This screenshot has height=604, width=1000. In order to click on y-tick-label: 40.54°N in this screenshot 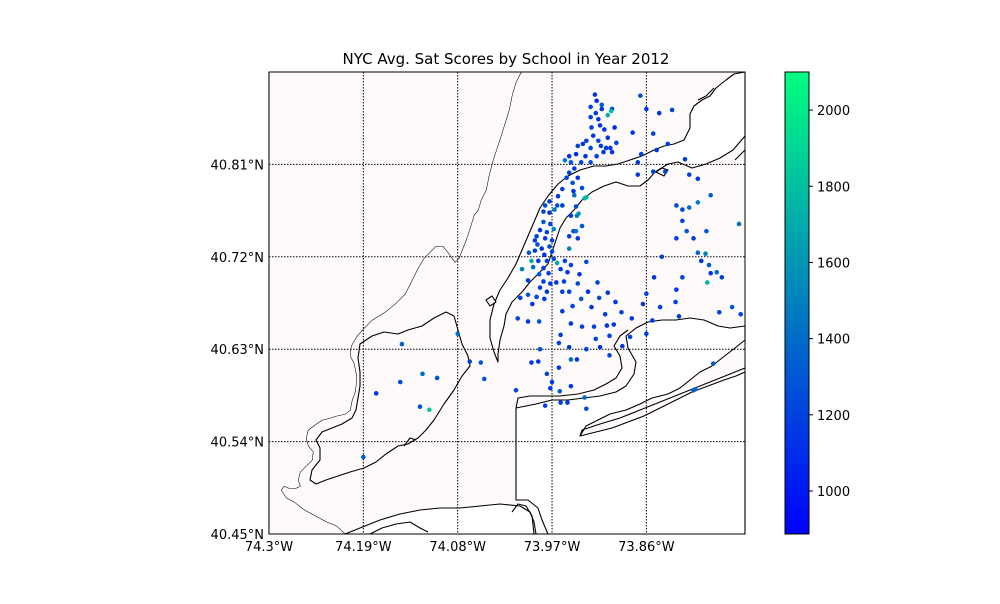, I will do `click(237, 443)`.